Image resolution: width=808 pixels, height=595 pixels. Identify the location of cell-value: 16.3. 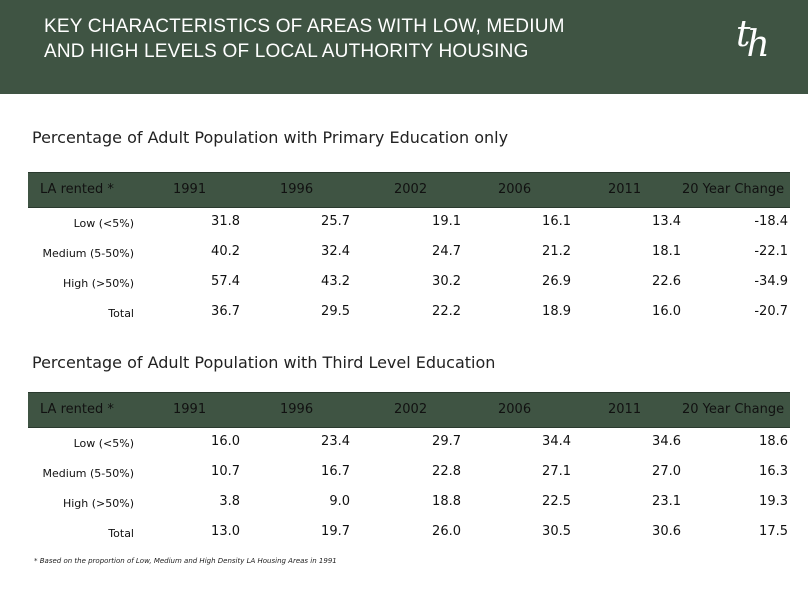
(773, 471).